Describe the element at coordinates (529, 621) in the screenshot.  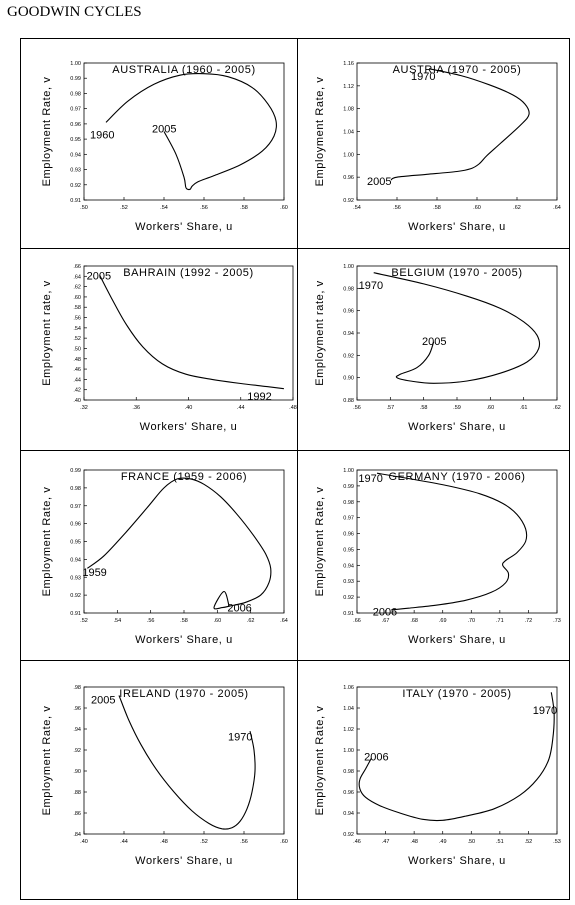
I see `x-tick-label: .72` at that location.